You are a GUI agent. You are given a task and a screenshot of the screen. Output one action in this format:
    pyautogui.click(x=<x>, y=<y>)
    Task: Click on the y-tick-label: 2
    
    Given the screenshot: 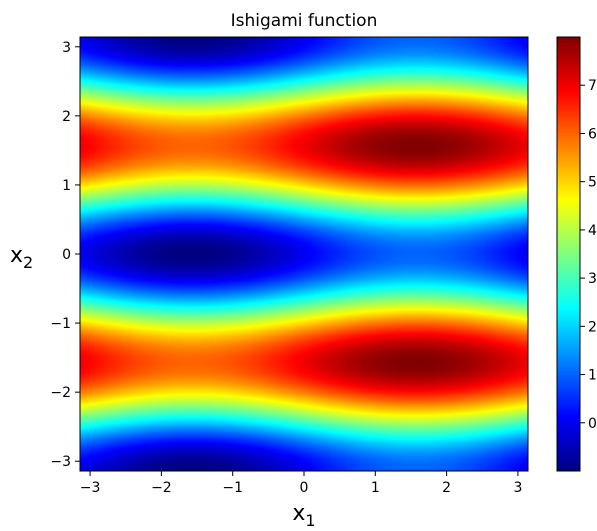 What is the action you would take?
    pyautogui.click(x=66, y=117)
    